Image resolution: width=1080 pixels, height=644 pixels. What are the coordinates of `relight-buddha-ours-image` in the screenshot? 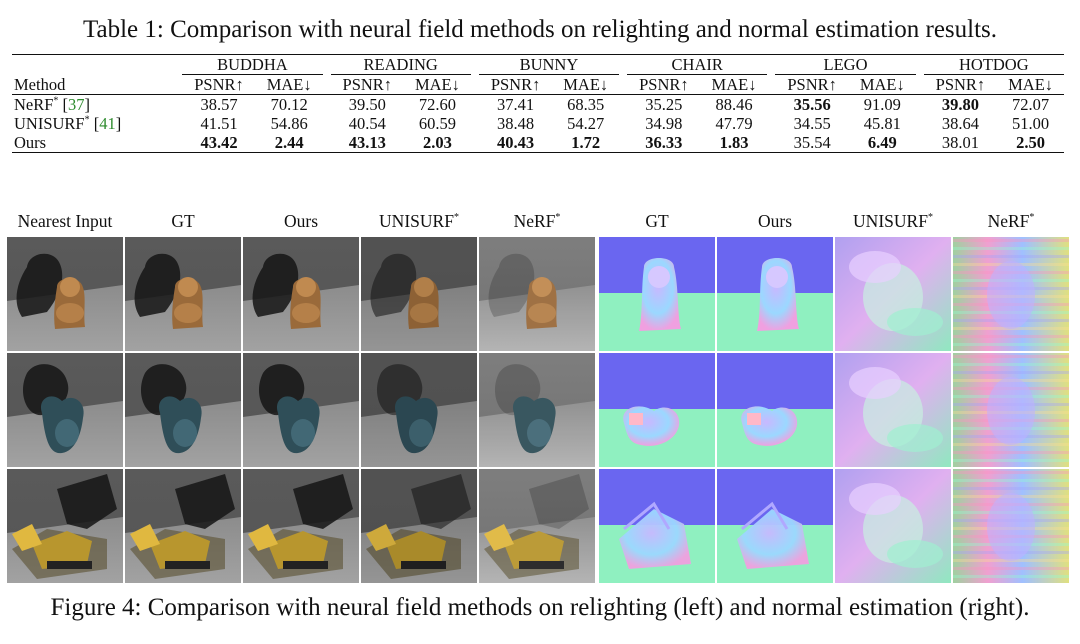 It's located at (301, 294).